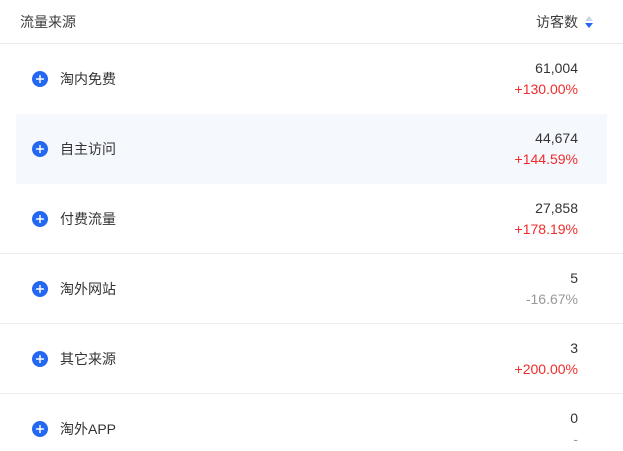 The height and width of the screenshot is (451, 623). I want to click on source-label: 自主访问, so click(88, 149).